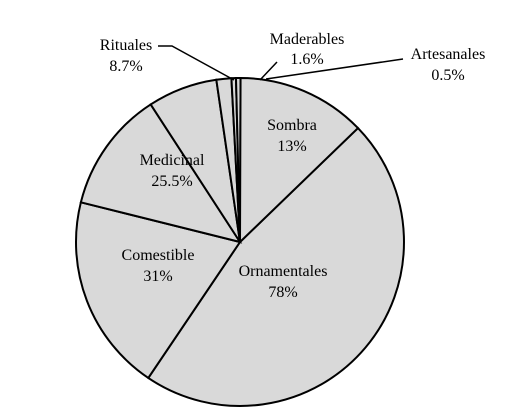  Describe the element at coordinates (291, 146) in the screenshot. I see `label-sombra-value: 13%` at that location.